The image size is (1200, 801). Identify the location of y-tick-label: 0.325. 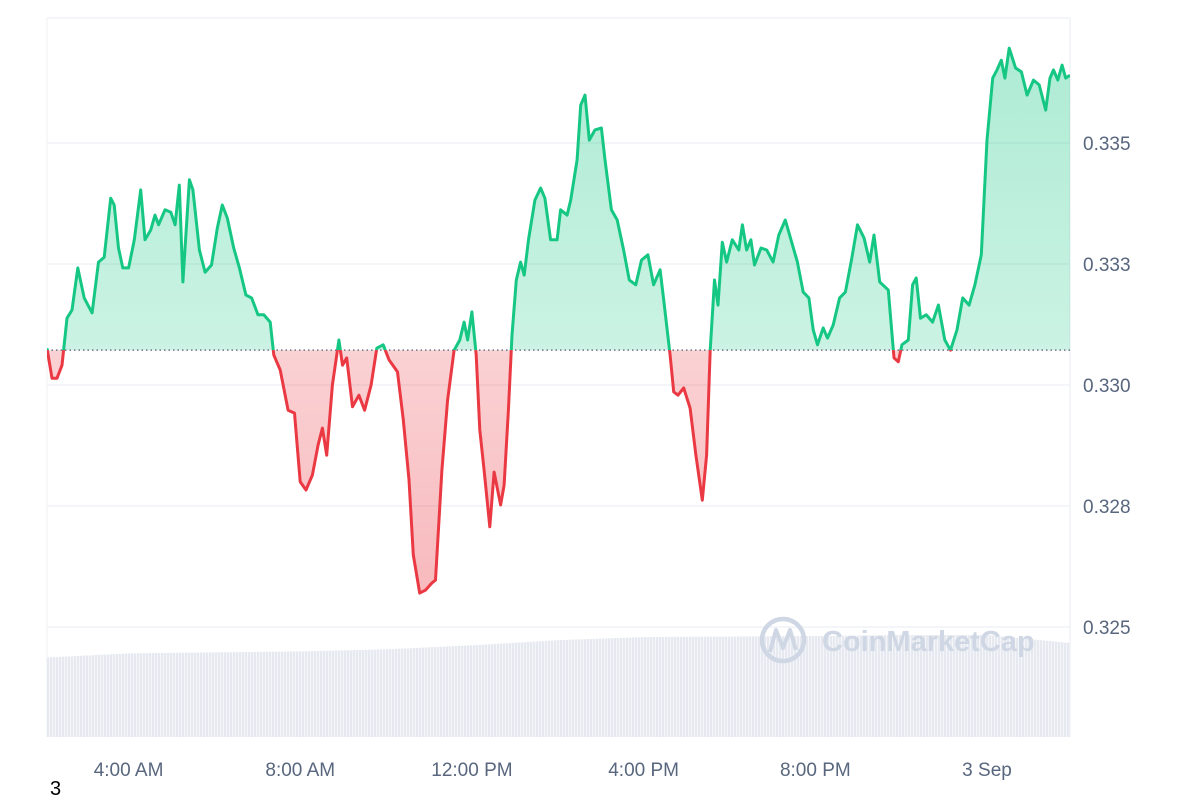
(1107, 628).